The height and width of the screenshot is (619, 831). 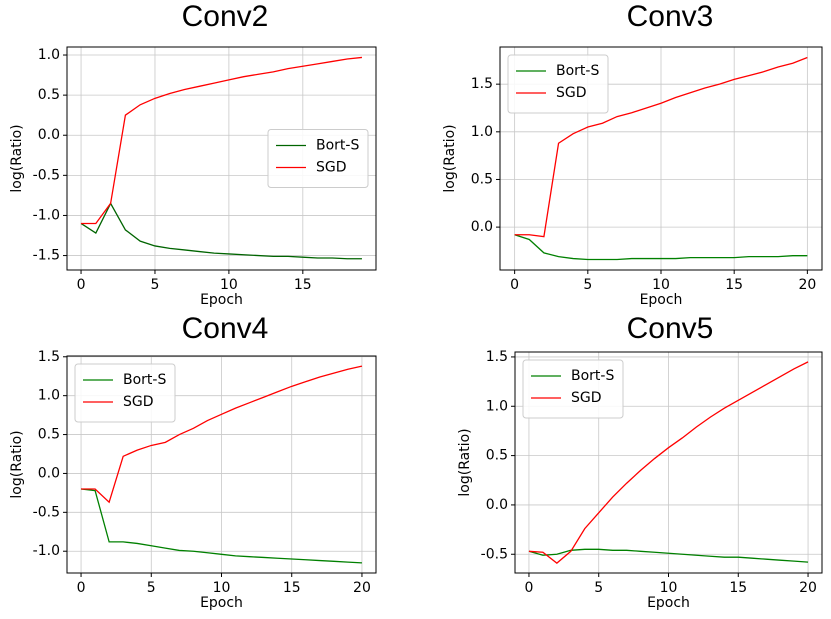 What do you see at coordinates (225, 16) in the screenshot?
I see `chart-title: Conv2` at bounding box center [225, 16].